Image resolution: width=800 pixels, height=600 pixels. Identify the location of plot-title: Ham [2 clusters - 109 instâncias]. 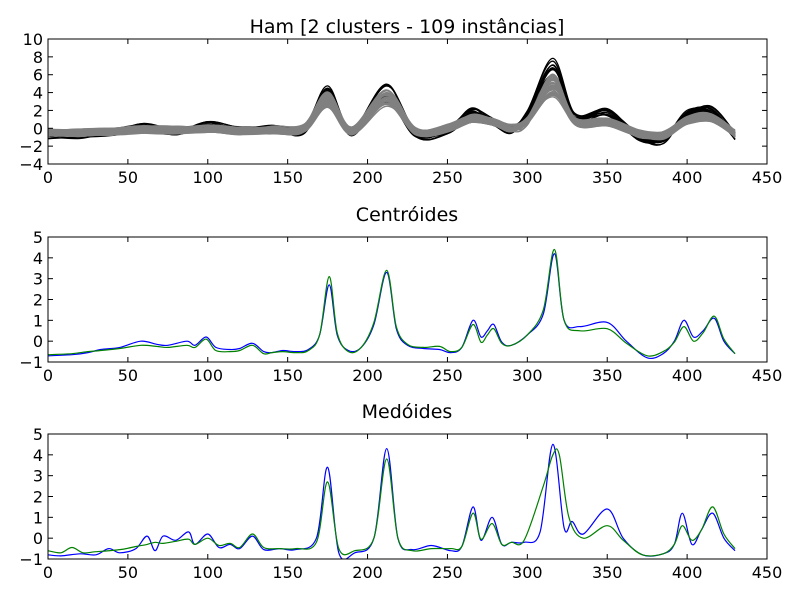
(407, 27).